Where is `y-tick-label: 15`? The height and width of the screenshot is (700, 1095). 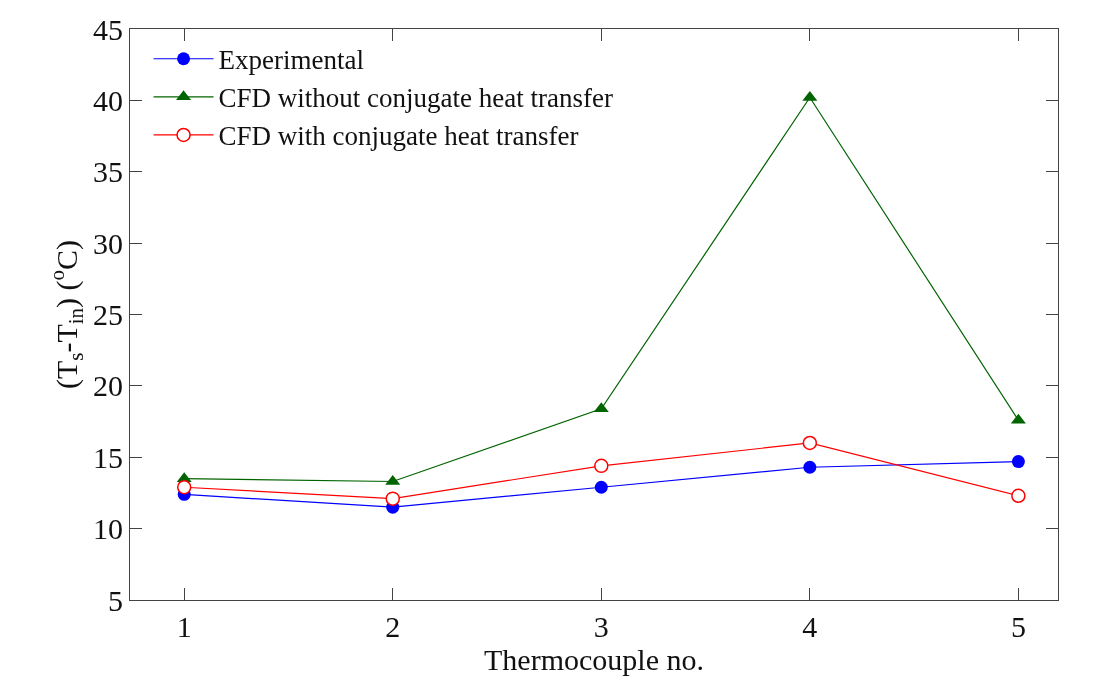
y-tick-label: 15 is located at coordinates (107, 457).